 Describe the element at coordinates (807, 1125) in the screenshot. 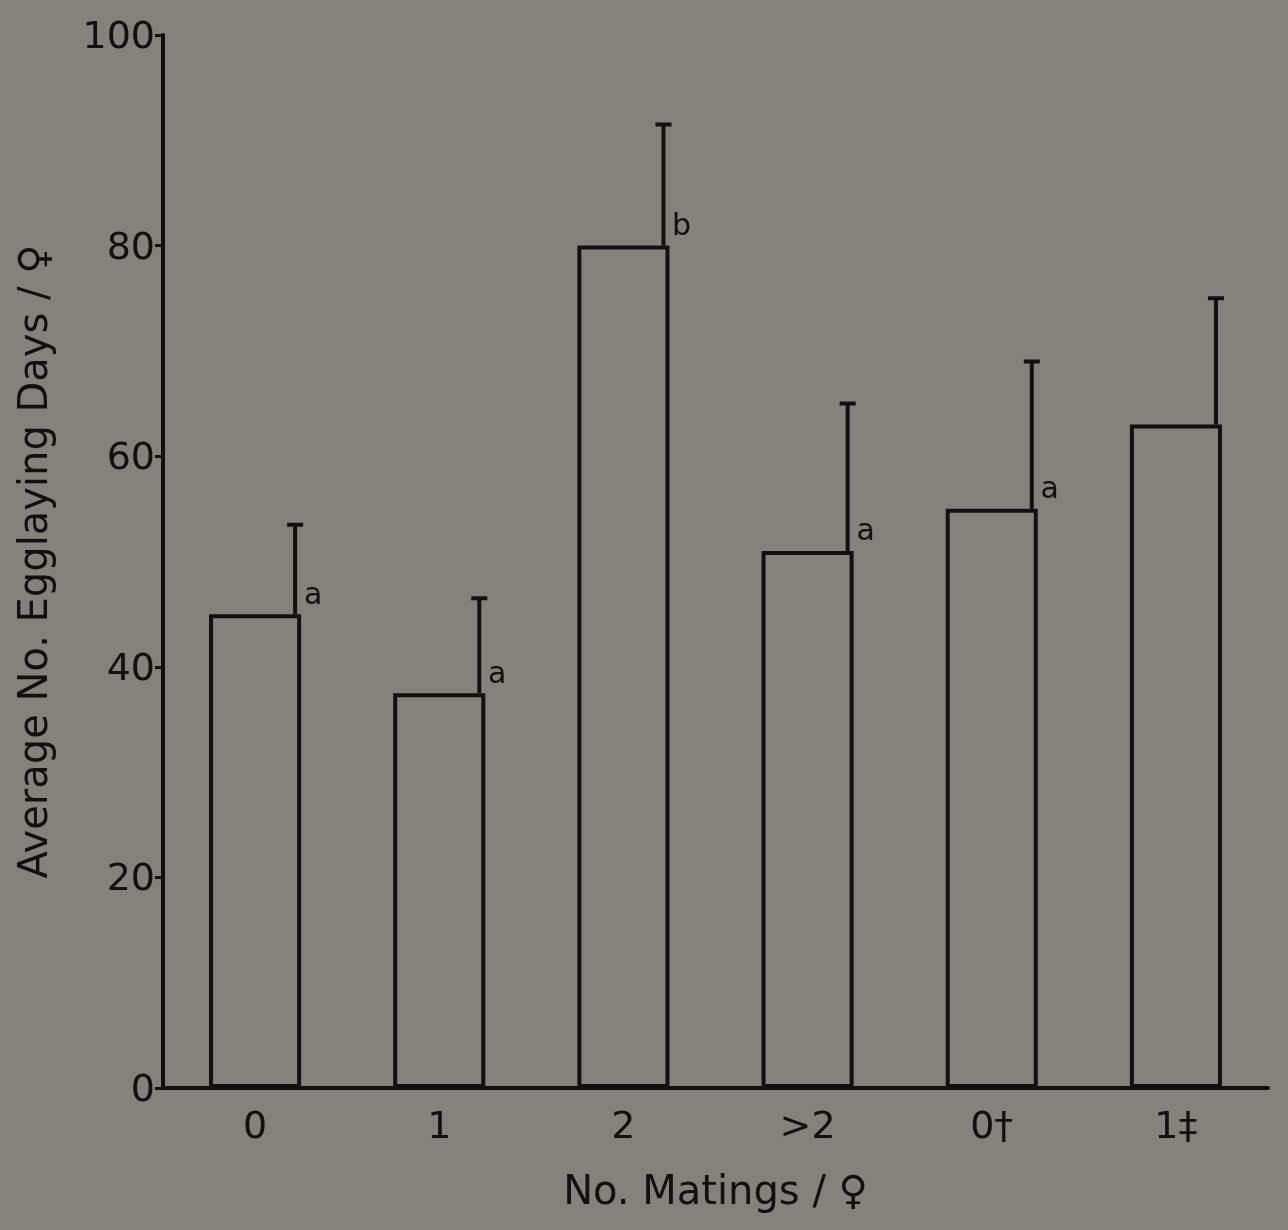

I see `x-tick-label: >2` at that location.